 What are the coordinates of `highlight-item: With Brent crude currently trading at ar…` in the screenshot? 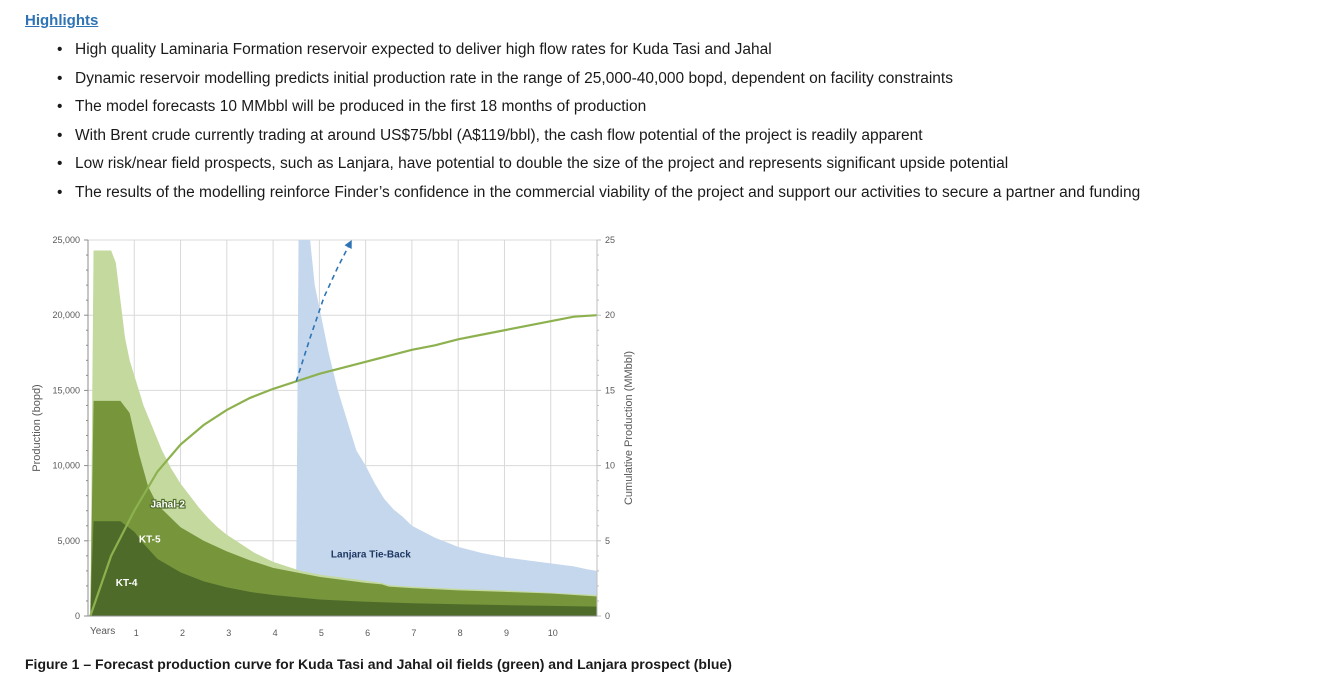 It's located at (686, 136).